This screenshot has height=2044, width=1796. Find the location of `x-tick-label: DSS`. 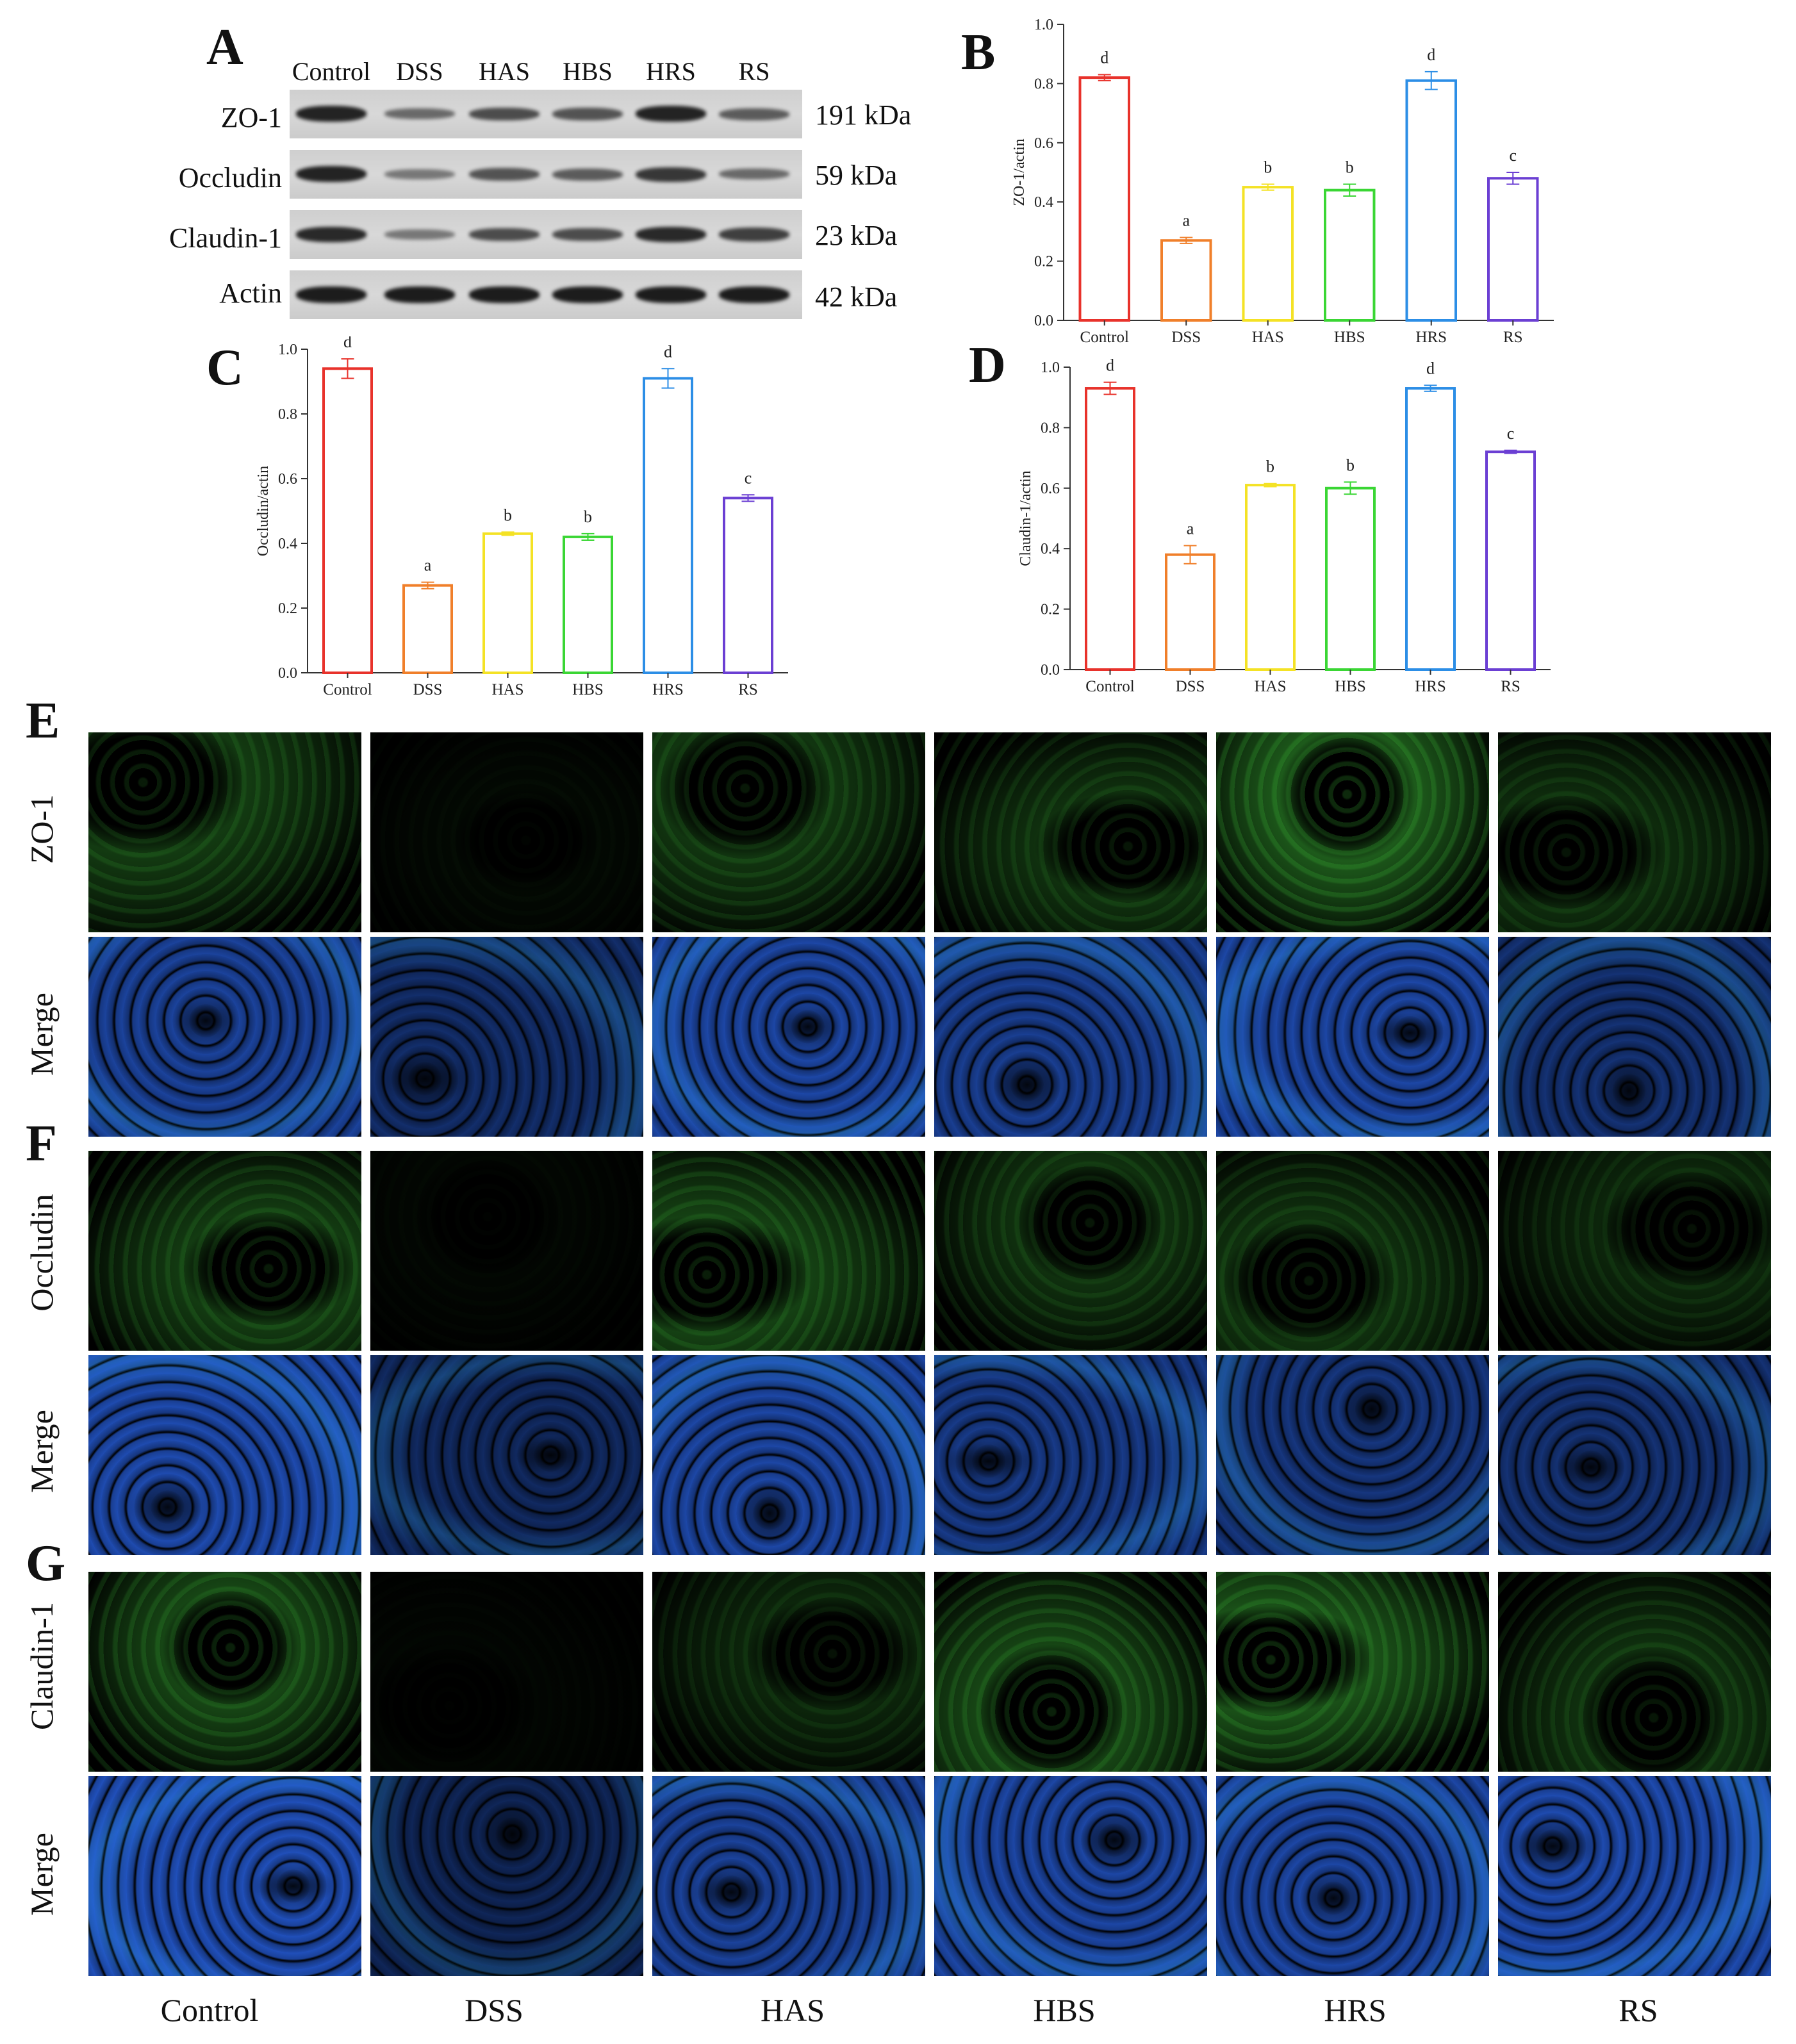

x-tick-label: DSS is located at coordinates (428, 689).